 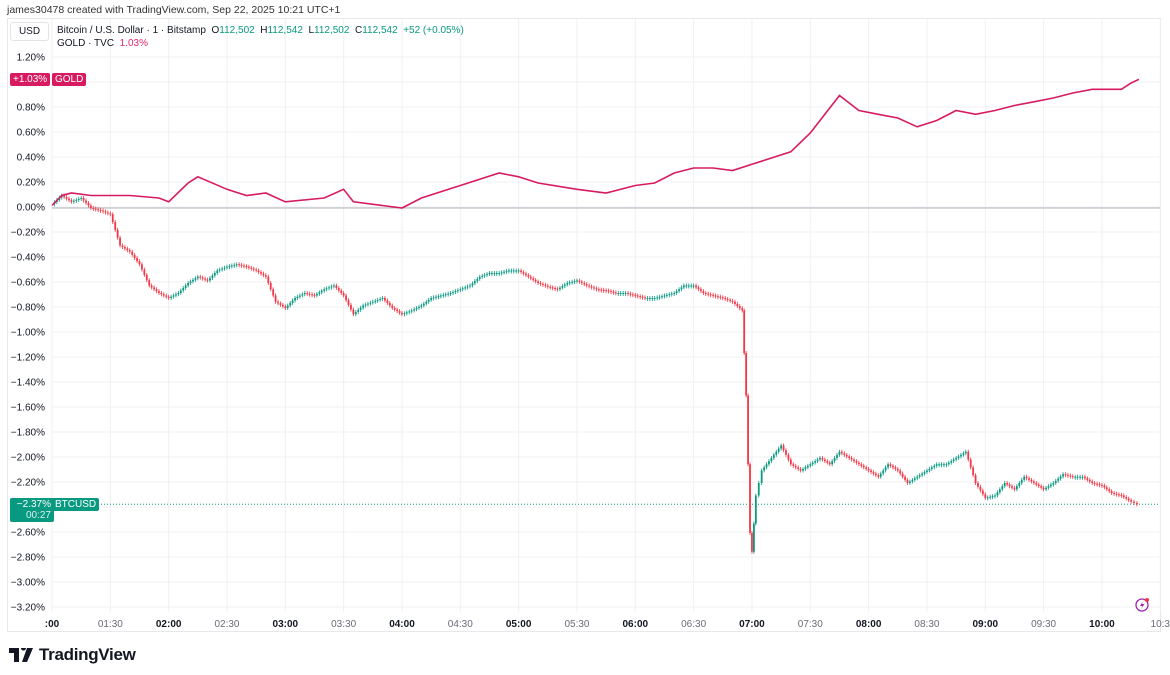 I want to click on btc-value-marker: −2.37% 00:27, so click(x=32, y=510).